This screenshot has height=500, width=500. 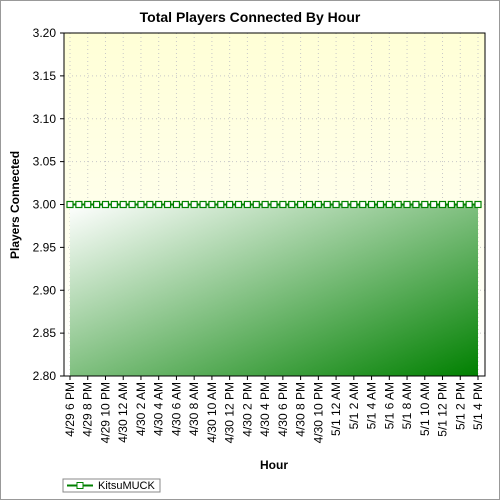 What do you see at coordinates (407, 405) in the screenshot?
I see `x-tick-label: 5/1 8 AM` at bounding box center [407, 405].